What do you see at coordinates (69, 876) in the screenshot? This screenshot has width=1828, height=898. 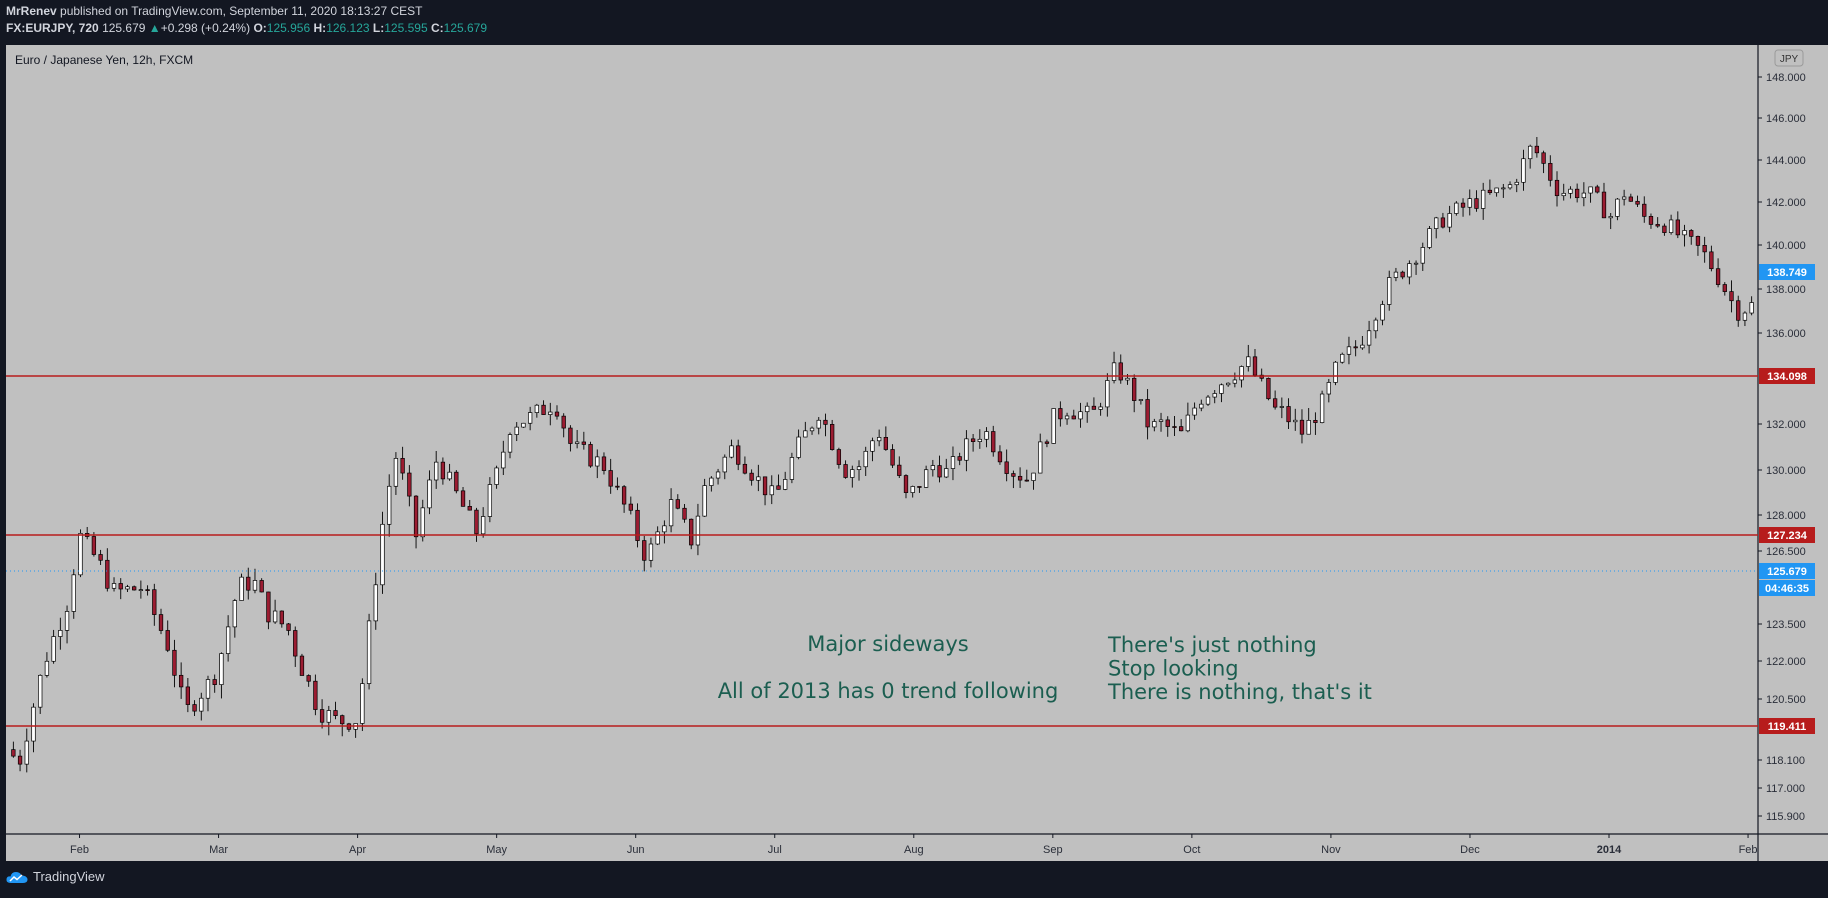 I see `tradingview-brand: TradingView` at bounding box center [69, 876].